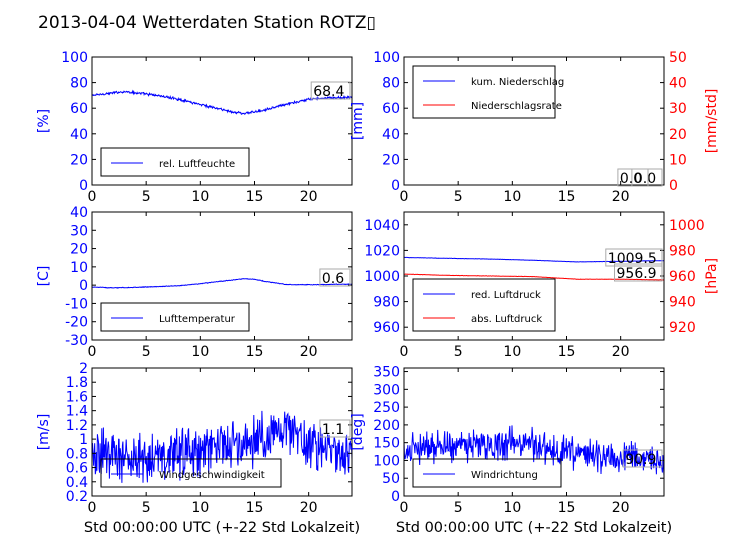 The height and width of the screenshot is (552, 736). I want to click on y-tick-label: 100, so click(386, 58).